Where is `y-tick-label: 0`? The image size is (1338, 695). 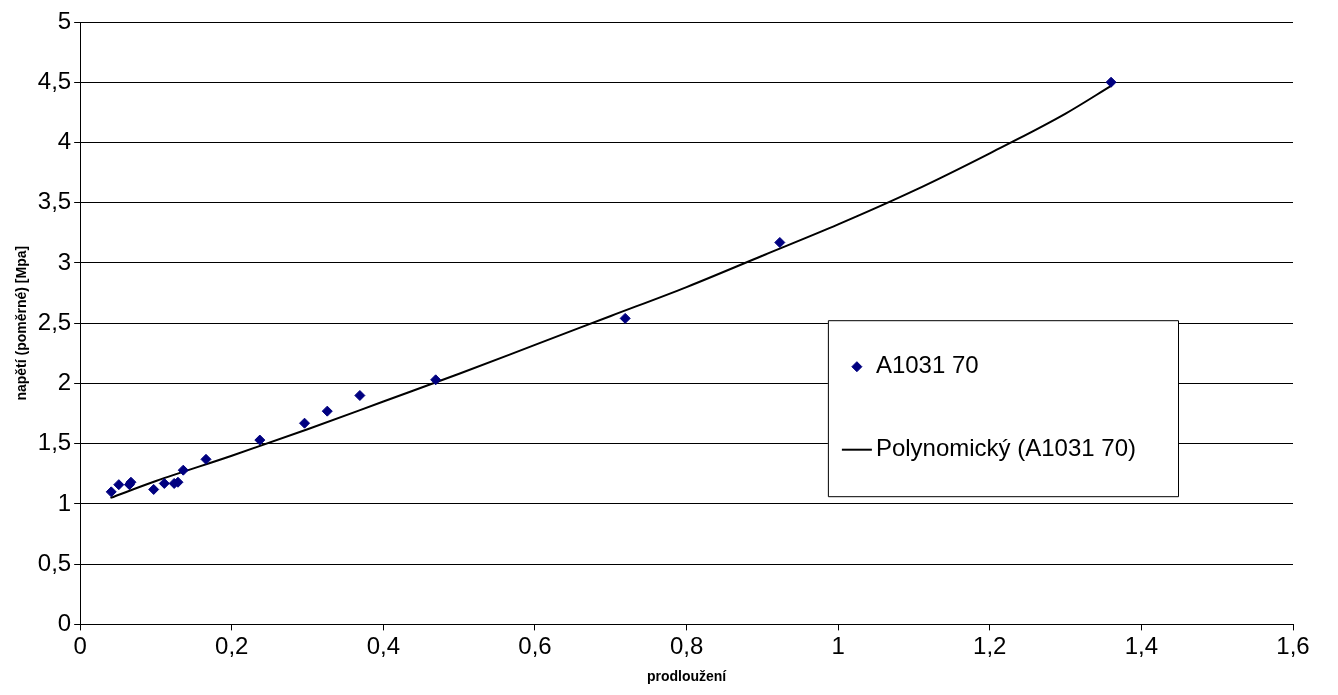
y-tick-label: 0 is located at coordinates (64, 623).